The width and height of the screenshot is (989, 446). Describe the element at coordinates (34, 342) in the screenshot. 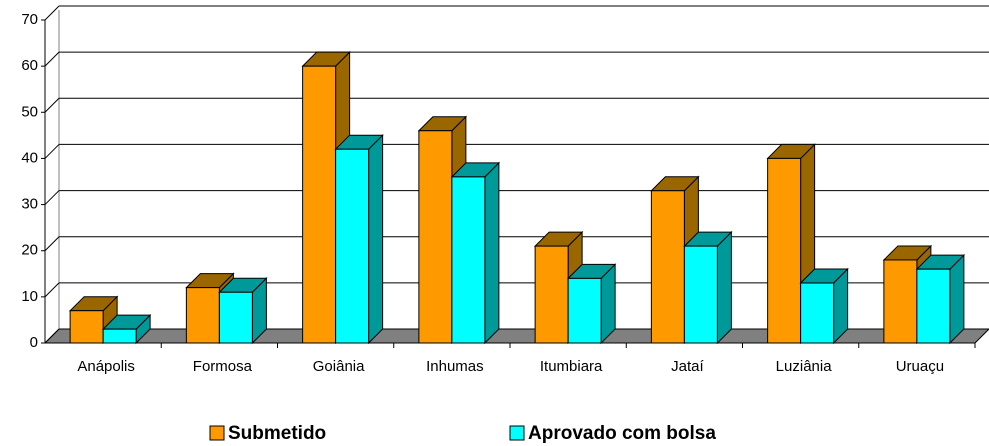

I see `y-tick-label: 0` at that location.